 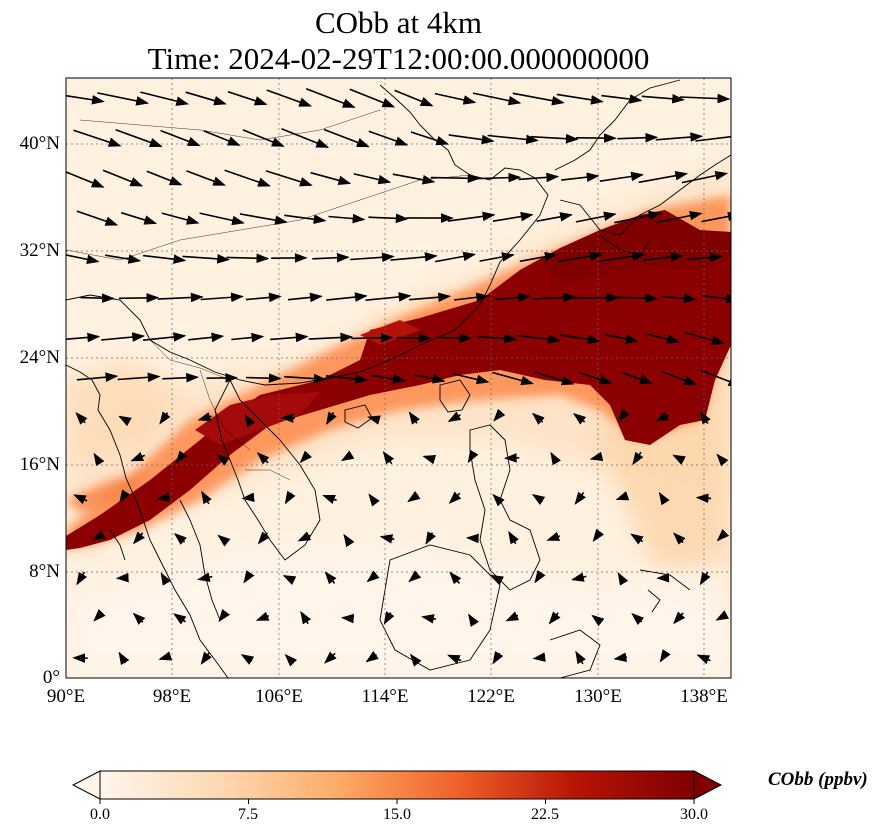 I want to click on x-tick-label: 122°E, so click(x=491, y=696).